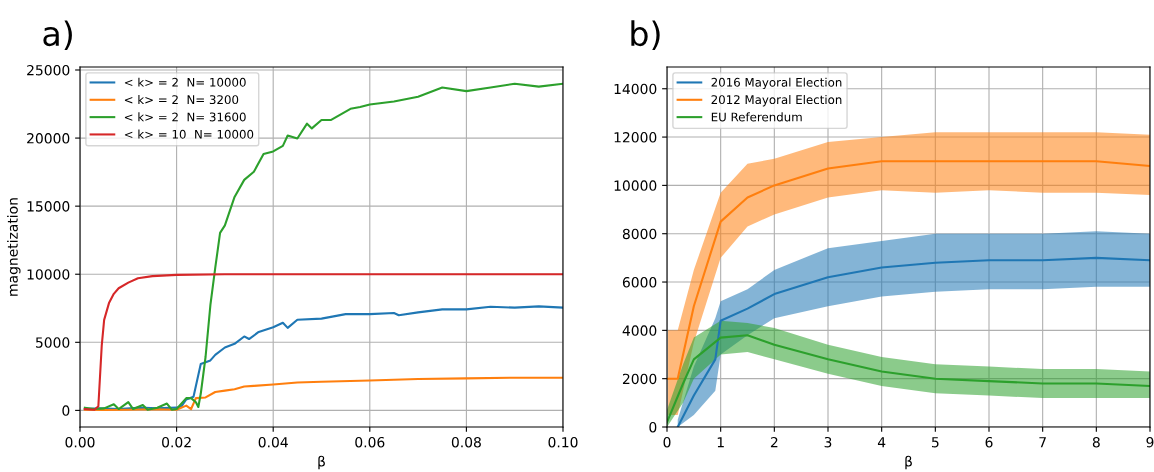 Image resolution: width=1154 pixels, height=472 pixels. Describe the element at coordinates (185, 117) in the screenshot. I see `legend-label: < k> = 2 N= 31600` at that location.